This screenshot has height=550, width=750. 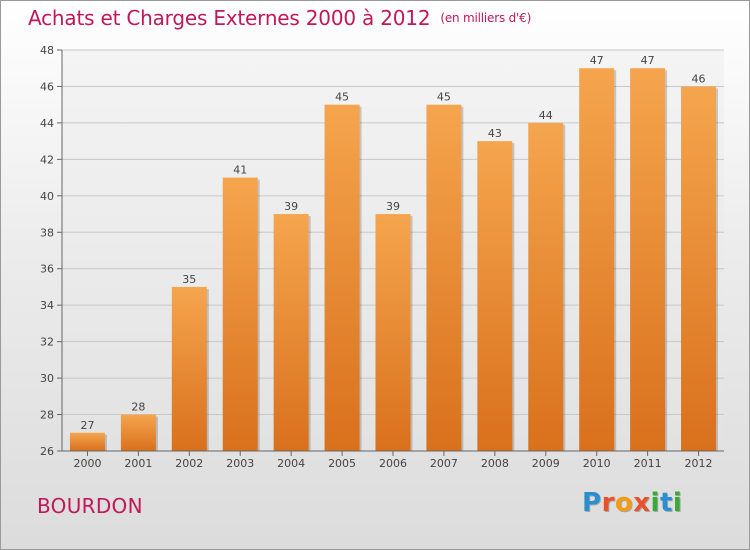 I want to click on commune-name: BOURDON, so click(x=90, y=506).